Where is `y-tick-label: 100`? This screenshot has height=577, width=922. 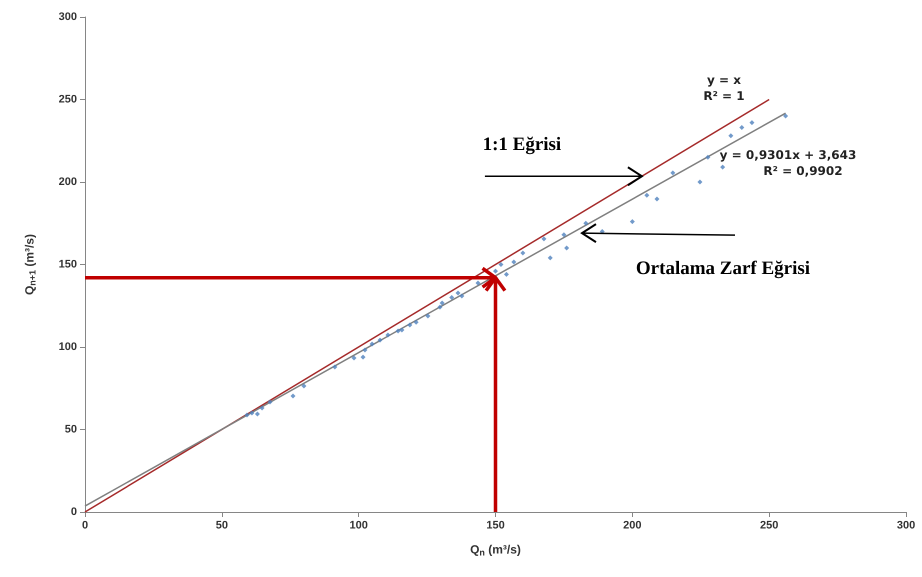
y-tick-label: 100 is located at coordinates (67, 347).